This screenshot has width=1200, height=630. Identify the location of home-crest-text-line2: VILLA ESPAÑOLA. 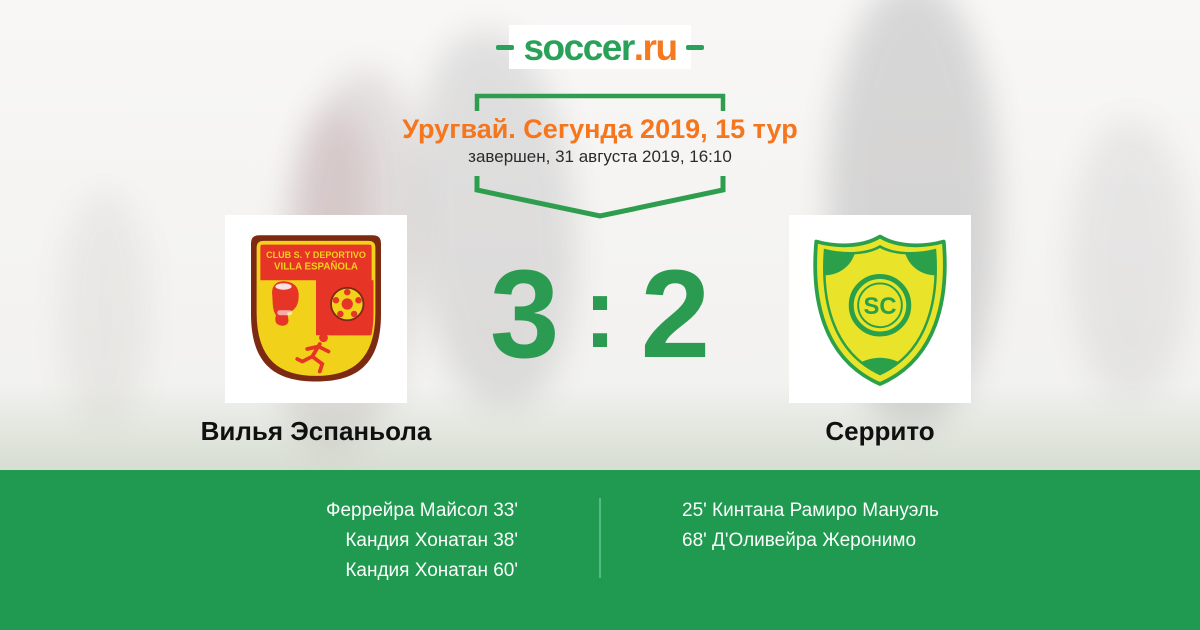
(316, 267).